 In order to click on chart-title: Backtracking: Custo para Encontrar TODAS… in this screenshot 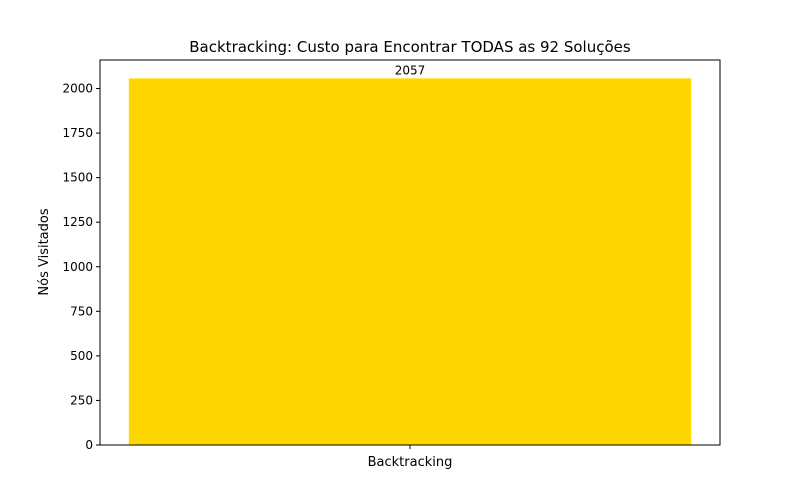, I will do `click(410, 47)`.